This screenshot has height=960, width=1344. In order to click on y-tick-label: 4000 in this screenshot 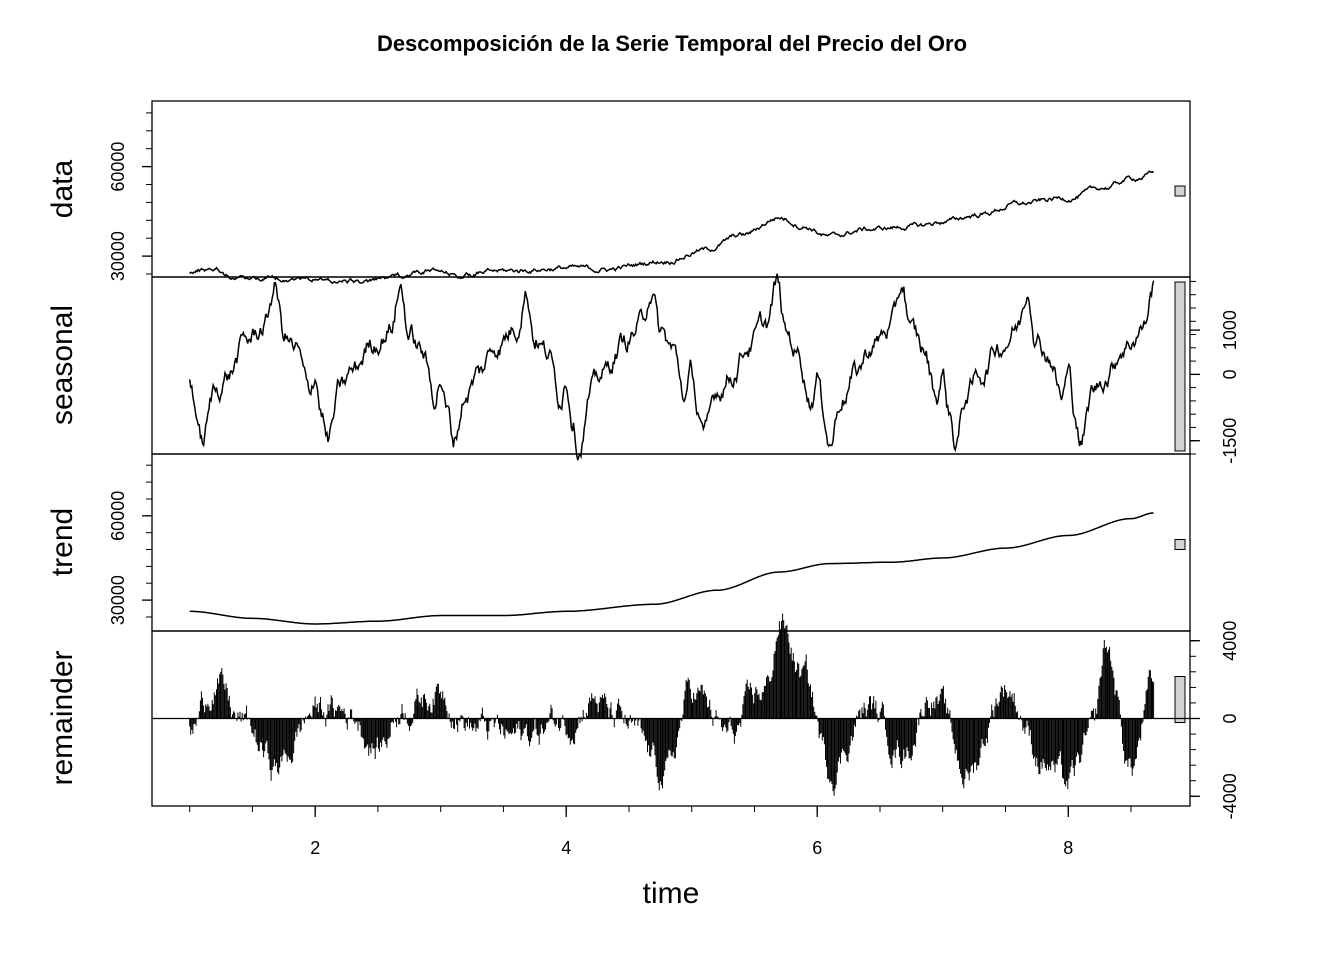, I will do `click(1230, 641)`.